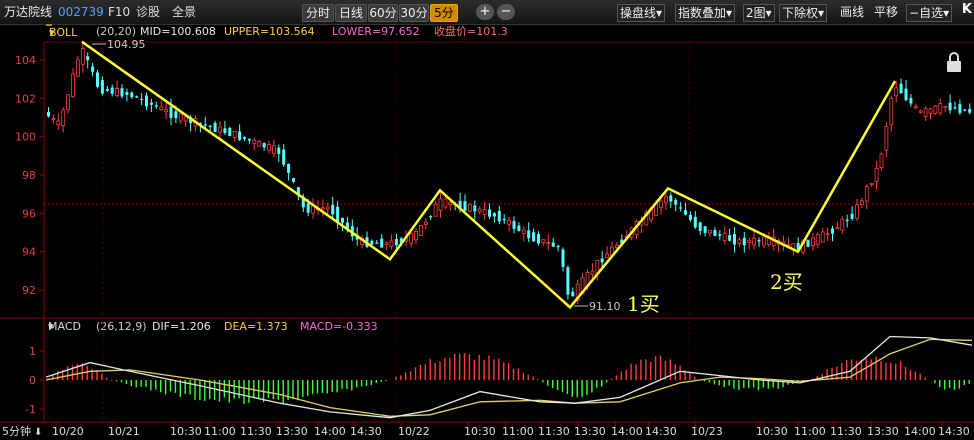 Image resolution: width=974 pixels, height=440 pixels. What do you see at coordinates (68, 431) in the screenshot?
I see `time-tick-label: 10/20` at bounding box center [68, 431].